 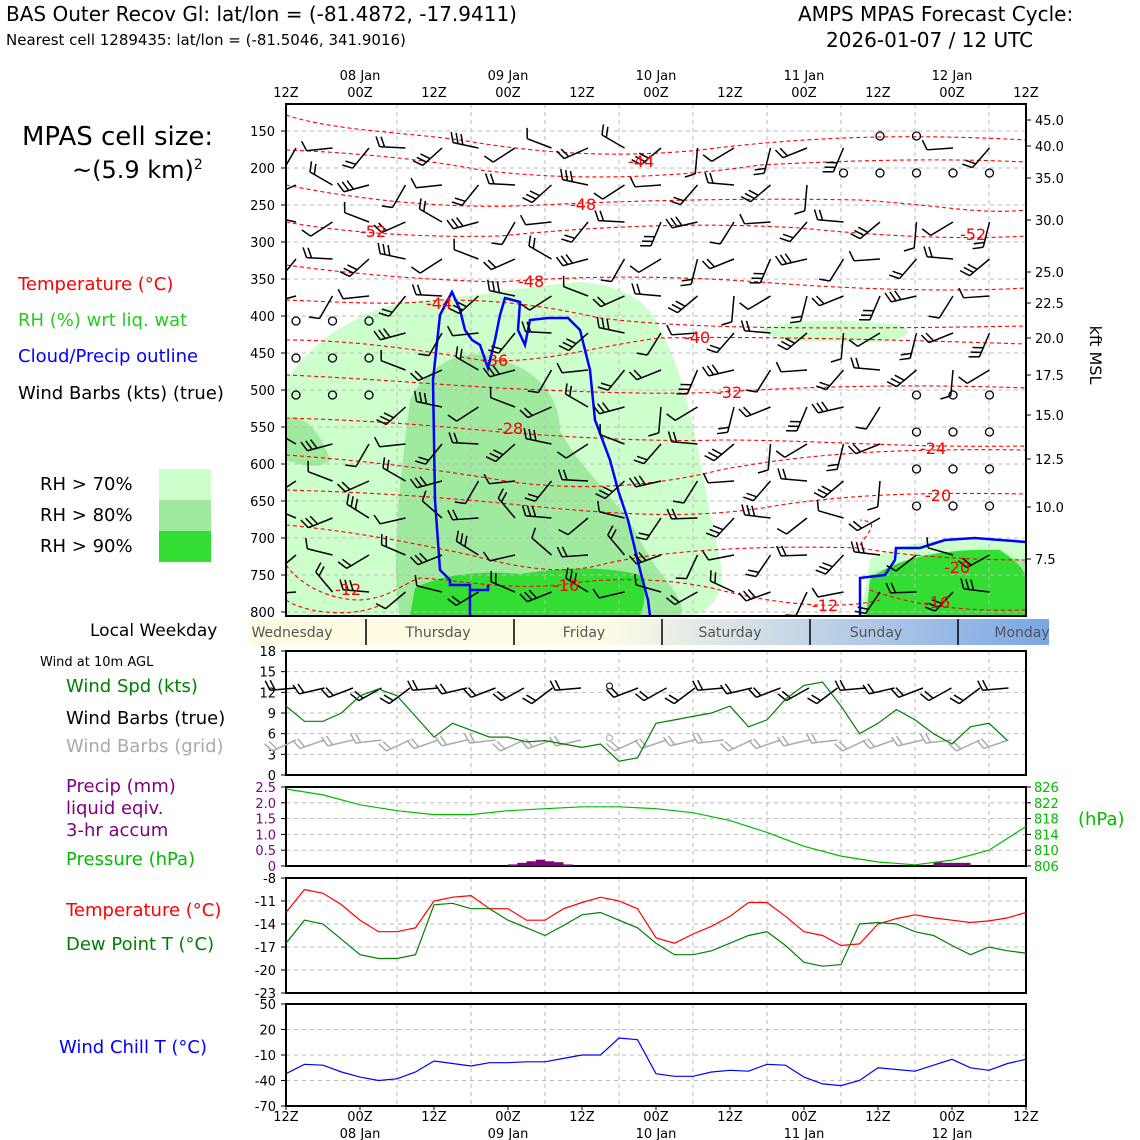 I want to click on top-hour-label: 12Z, so click(x=286, y=93).